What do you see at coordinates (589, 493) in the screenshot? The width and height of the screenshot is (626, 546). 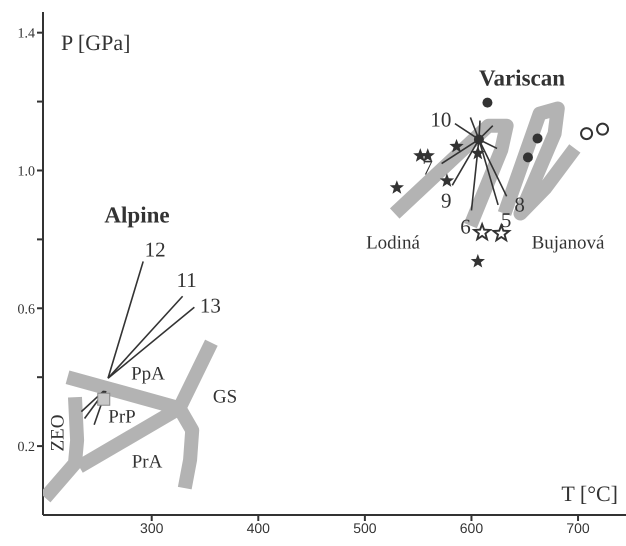 I see `x-axis-title: T [°C]` at bounding box center [589, 493].